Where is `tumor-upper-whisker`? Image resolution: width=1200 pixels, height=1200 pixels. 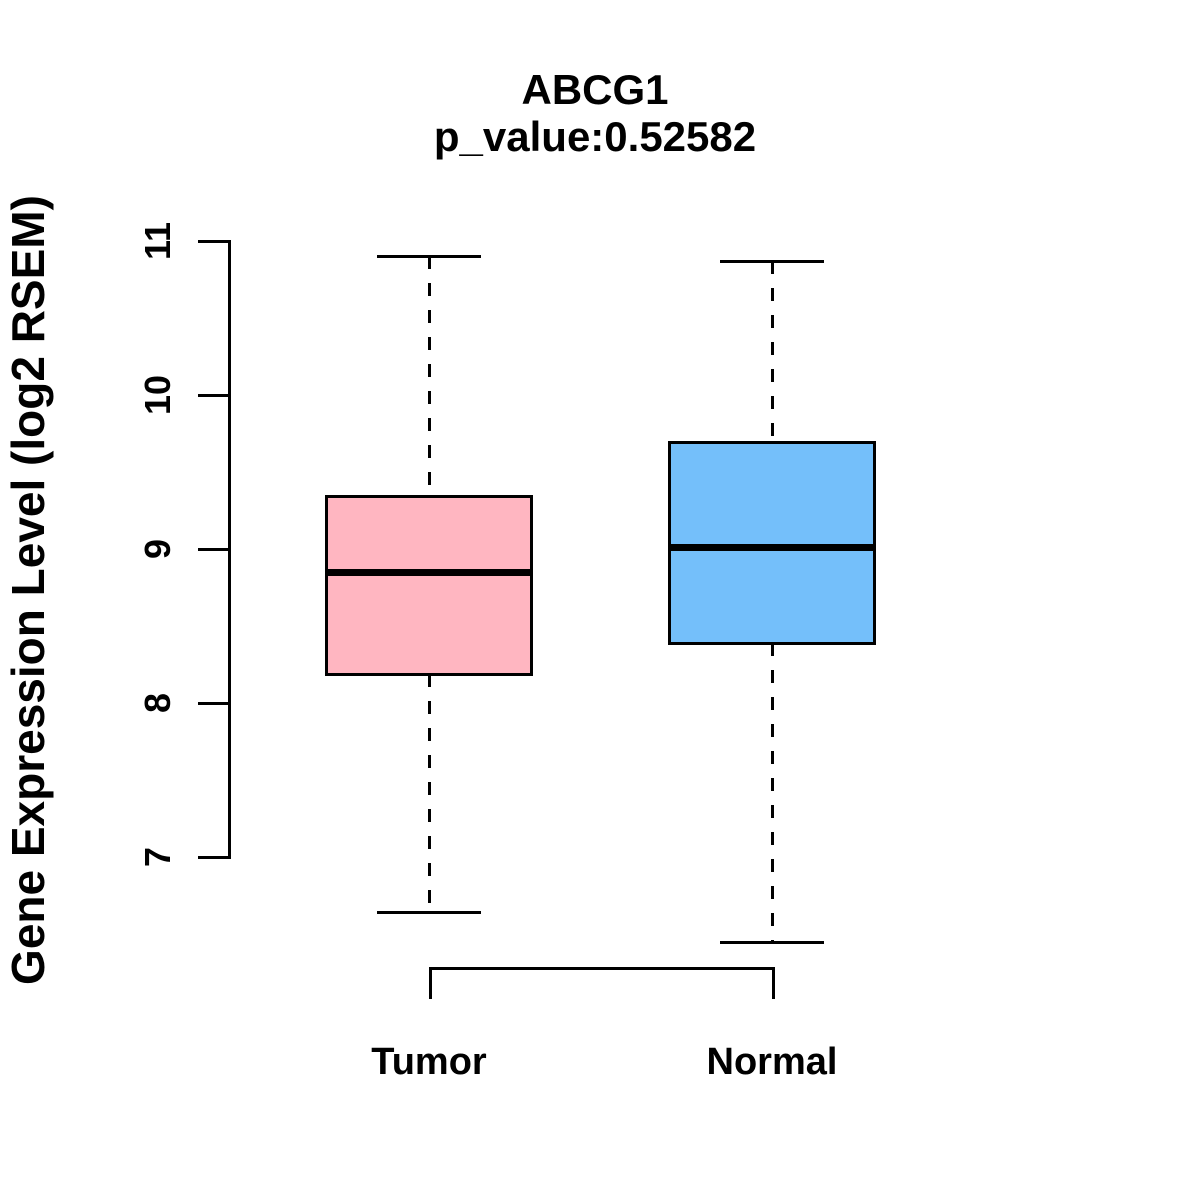
tumor-upper-whisker is located at coordinates (429, 376).